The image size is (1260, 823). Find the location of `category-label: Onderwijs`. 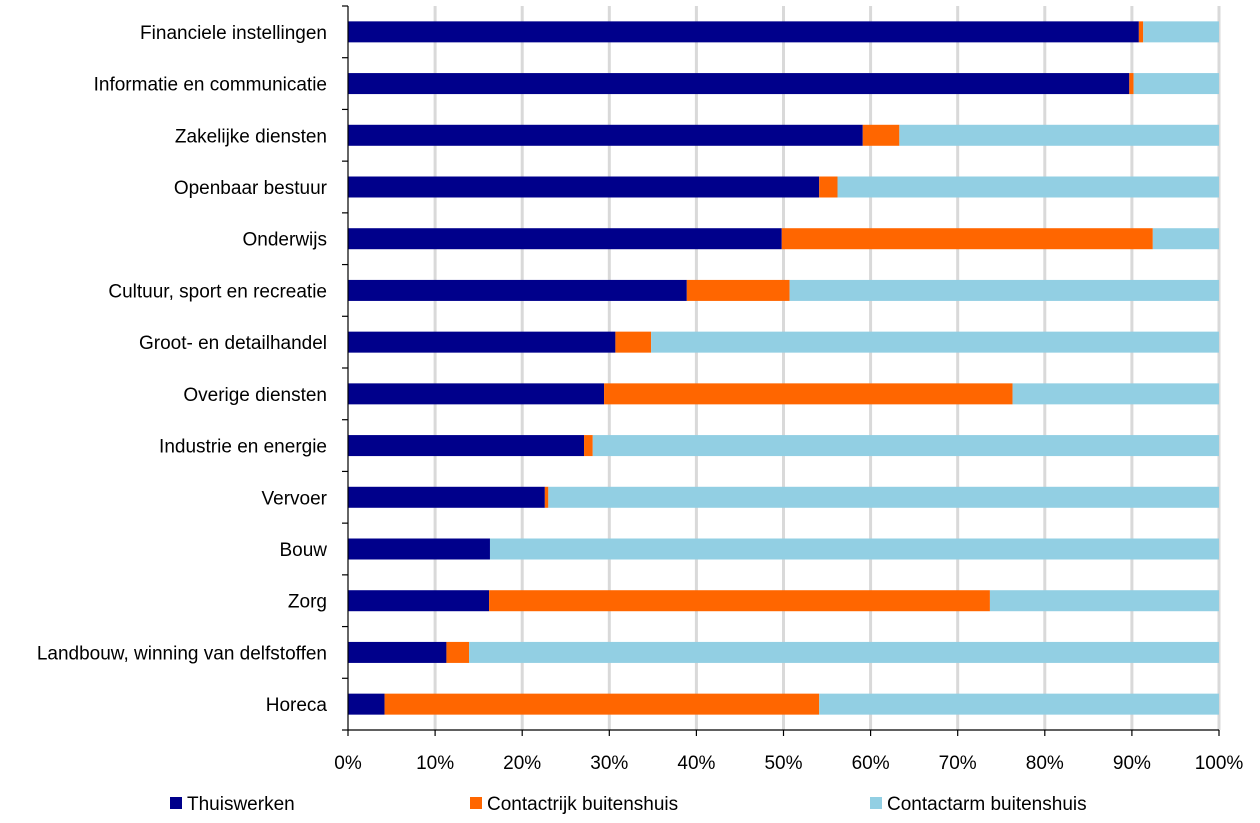

category-label: Onderwijs is located at coordinates (285, 240).